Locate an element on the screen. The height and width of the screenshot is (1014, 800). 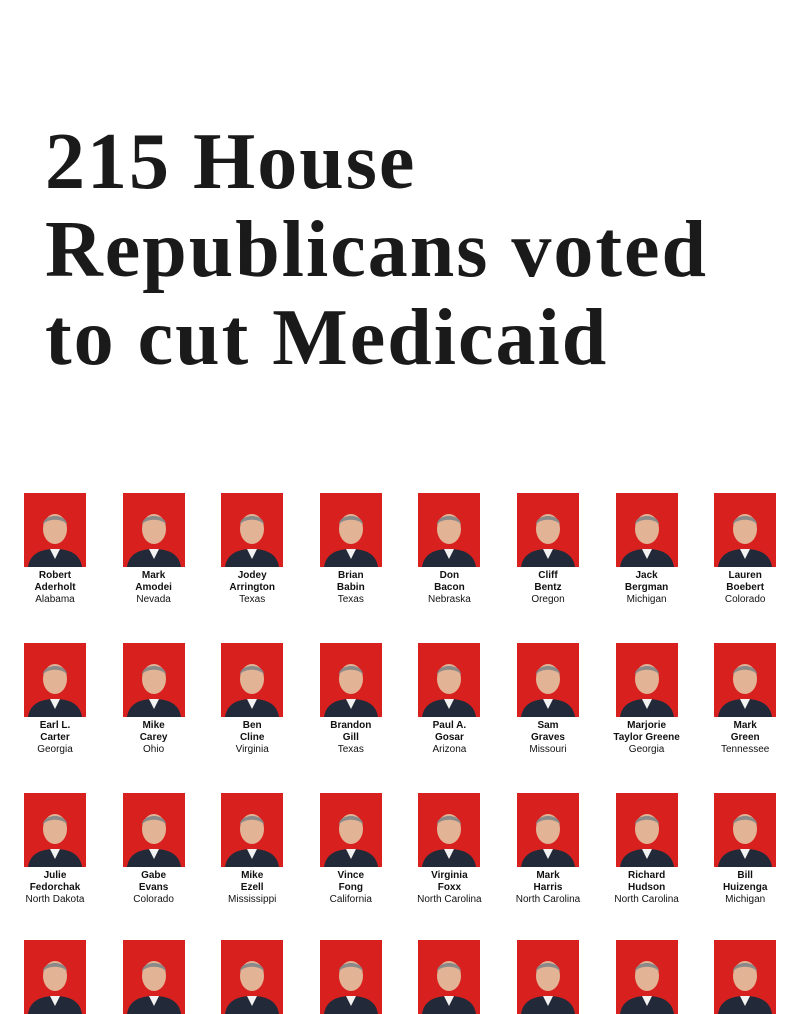
member-name: Lauren is located at coordinates (745, 575).